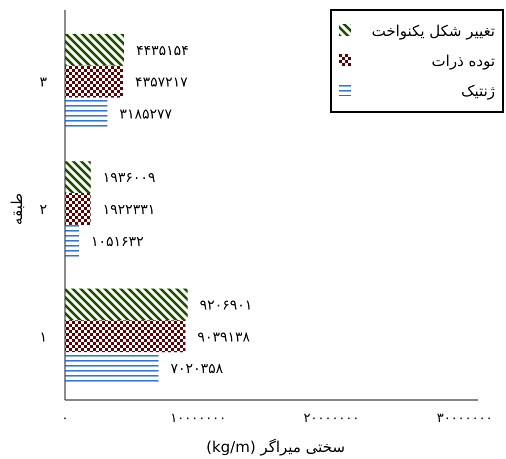 This screenshot has height=459, width=506. I want to click on data-label: ۱۹۳۶۰۰۹, so click(129, 178).